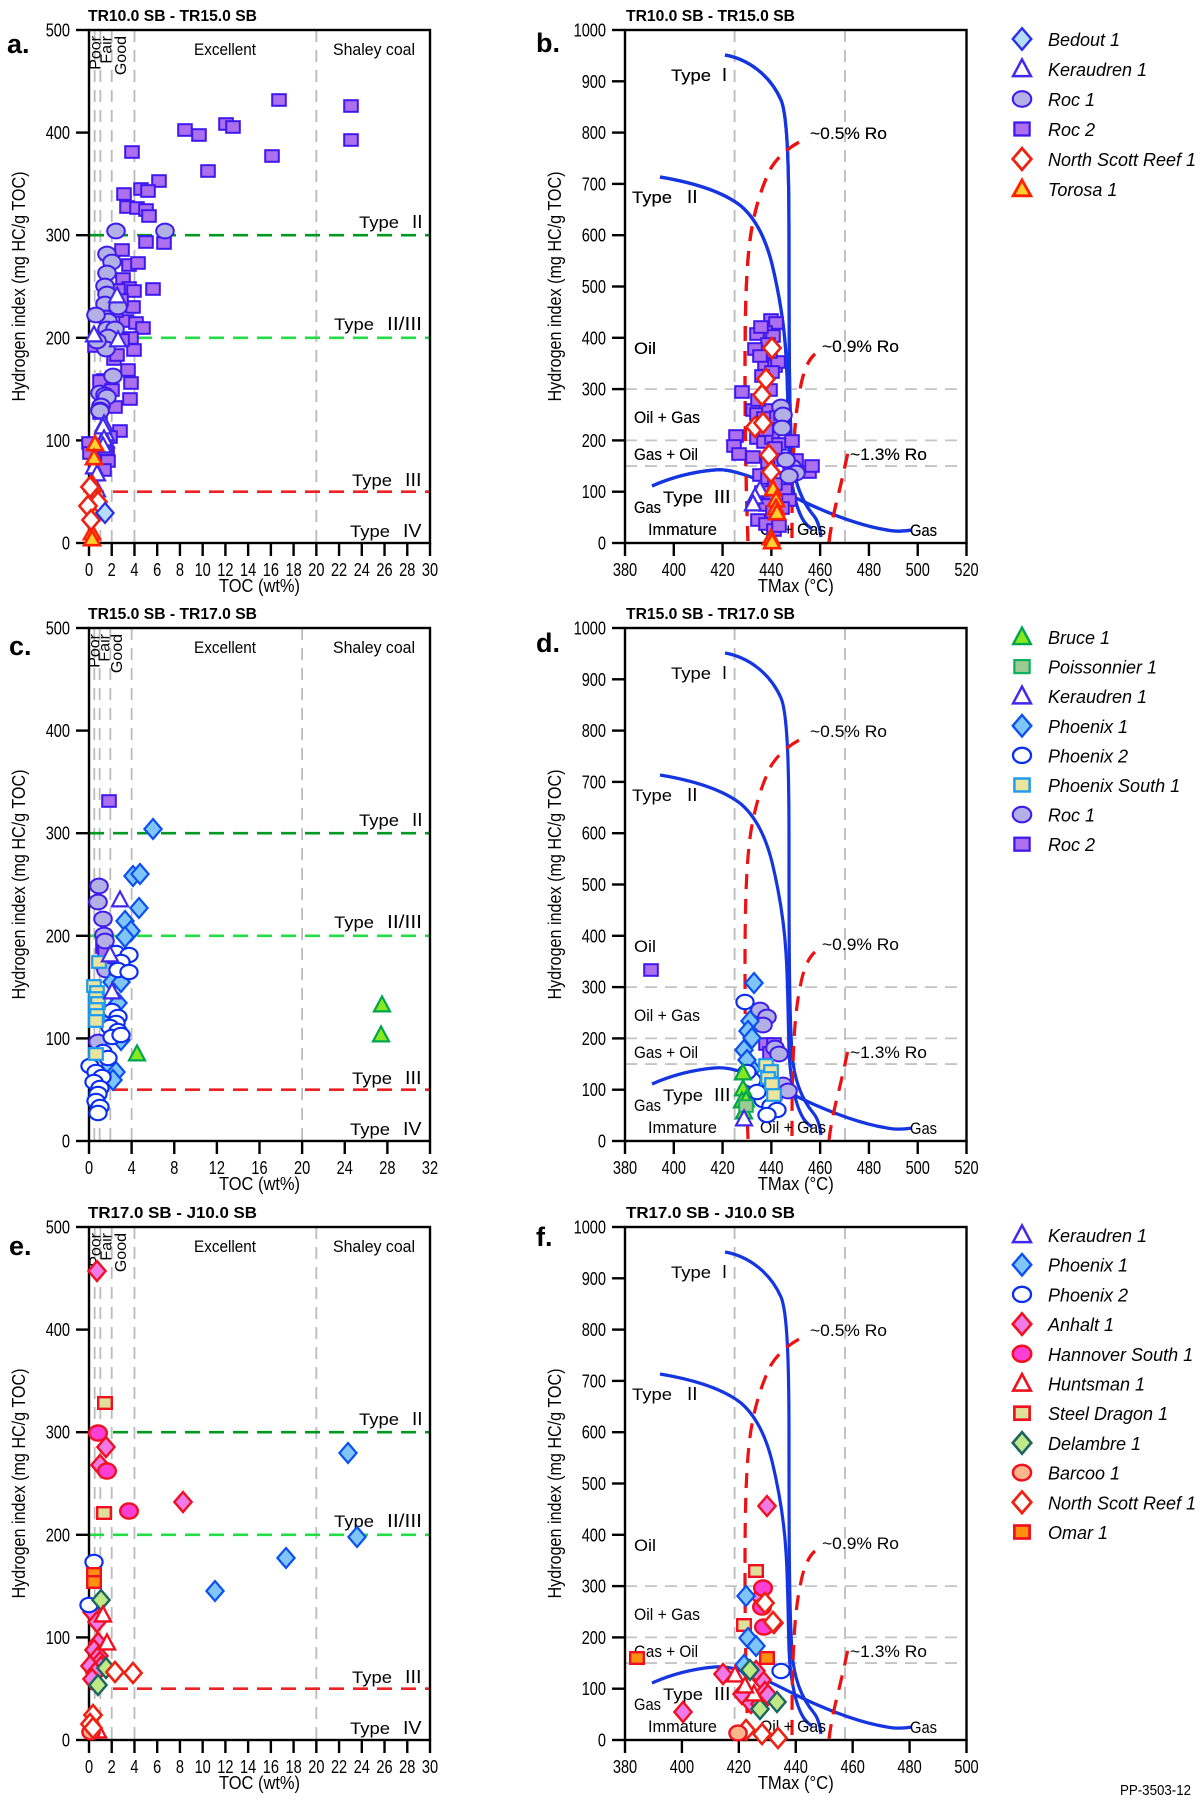 The image size is (1200, 1803). Describe the element at coordinates (820, 570) in the screenshot. I see `svg-text: 460` at that location.